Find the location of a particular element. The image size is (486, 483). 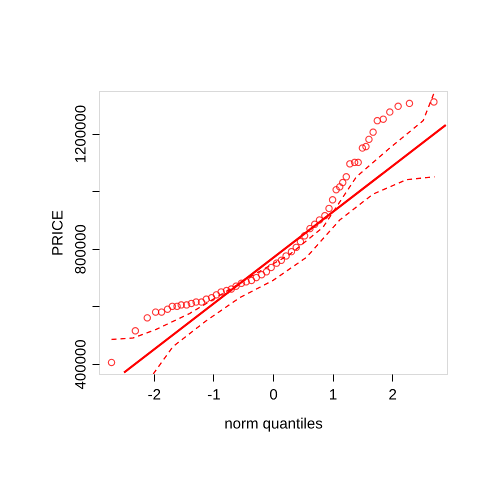

y-tick-label: 400000 is located at coordinates (81, 364).